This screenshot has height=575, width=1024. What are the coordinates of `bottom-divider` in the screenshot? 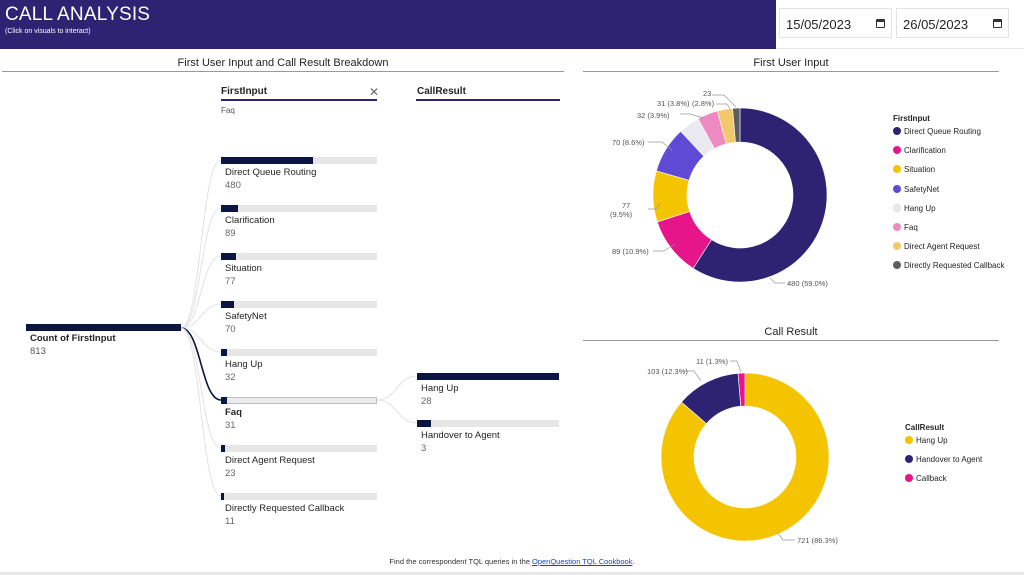 It's located at (512, 573).